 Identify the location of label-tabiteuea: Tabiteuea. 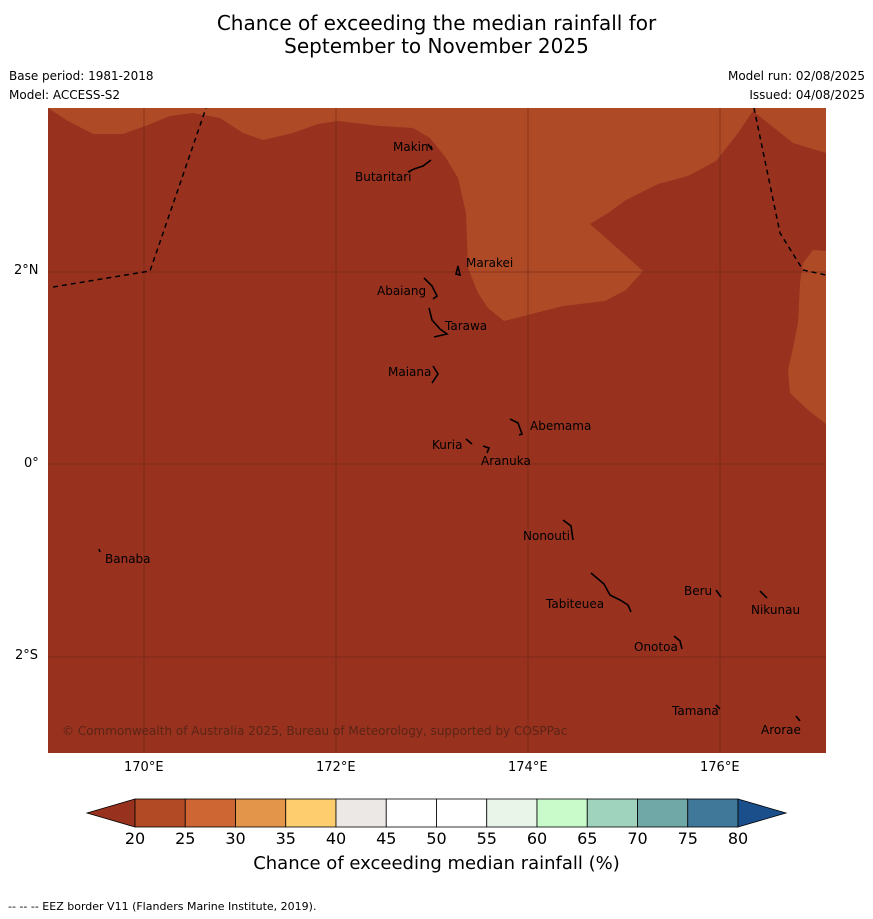
(575, 604).